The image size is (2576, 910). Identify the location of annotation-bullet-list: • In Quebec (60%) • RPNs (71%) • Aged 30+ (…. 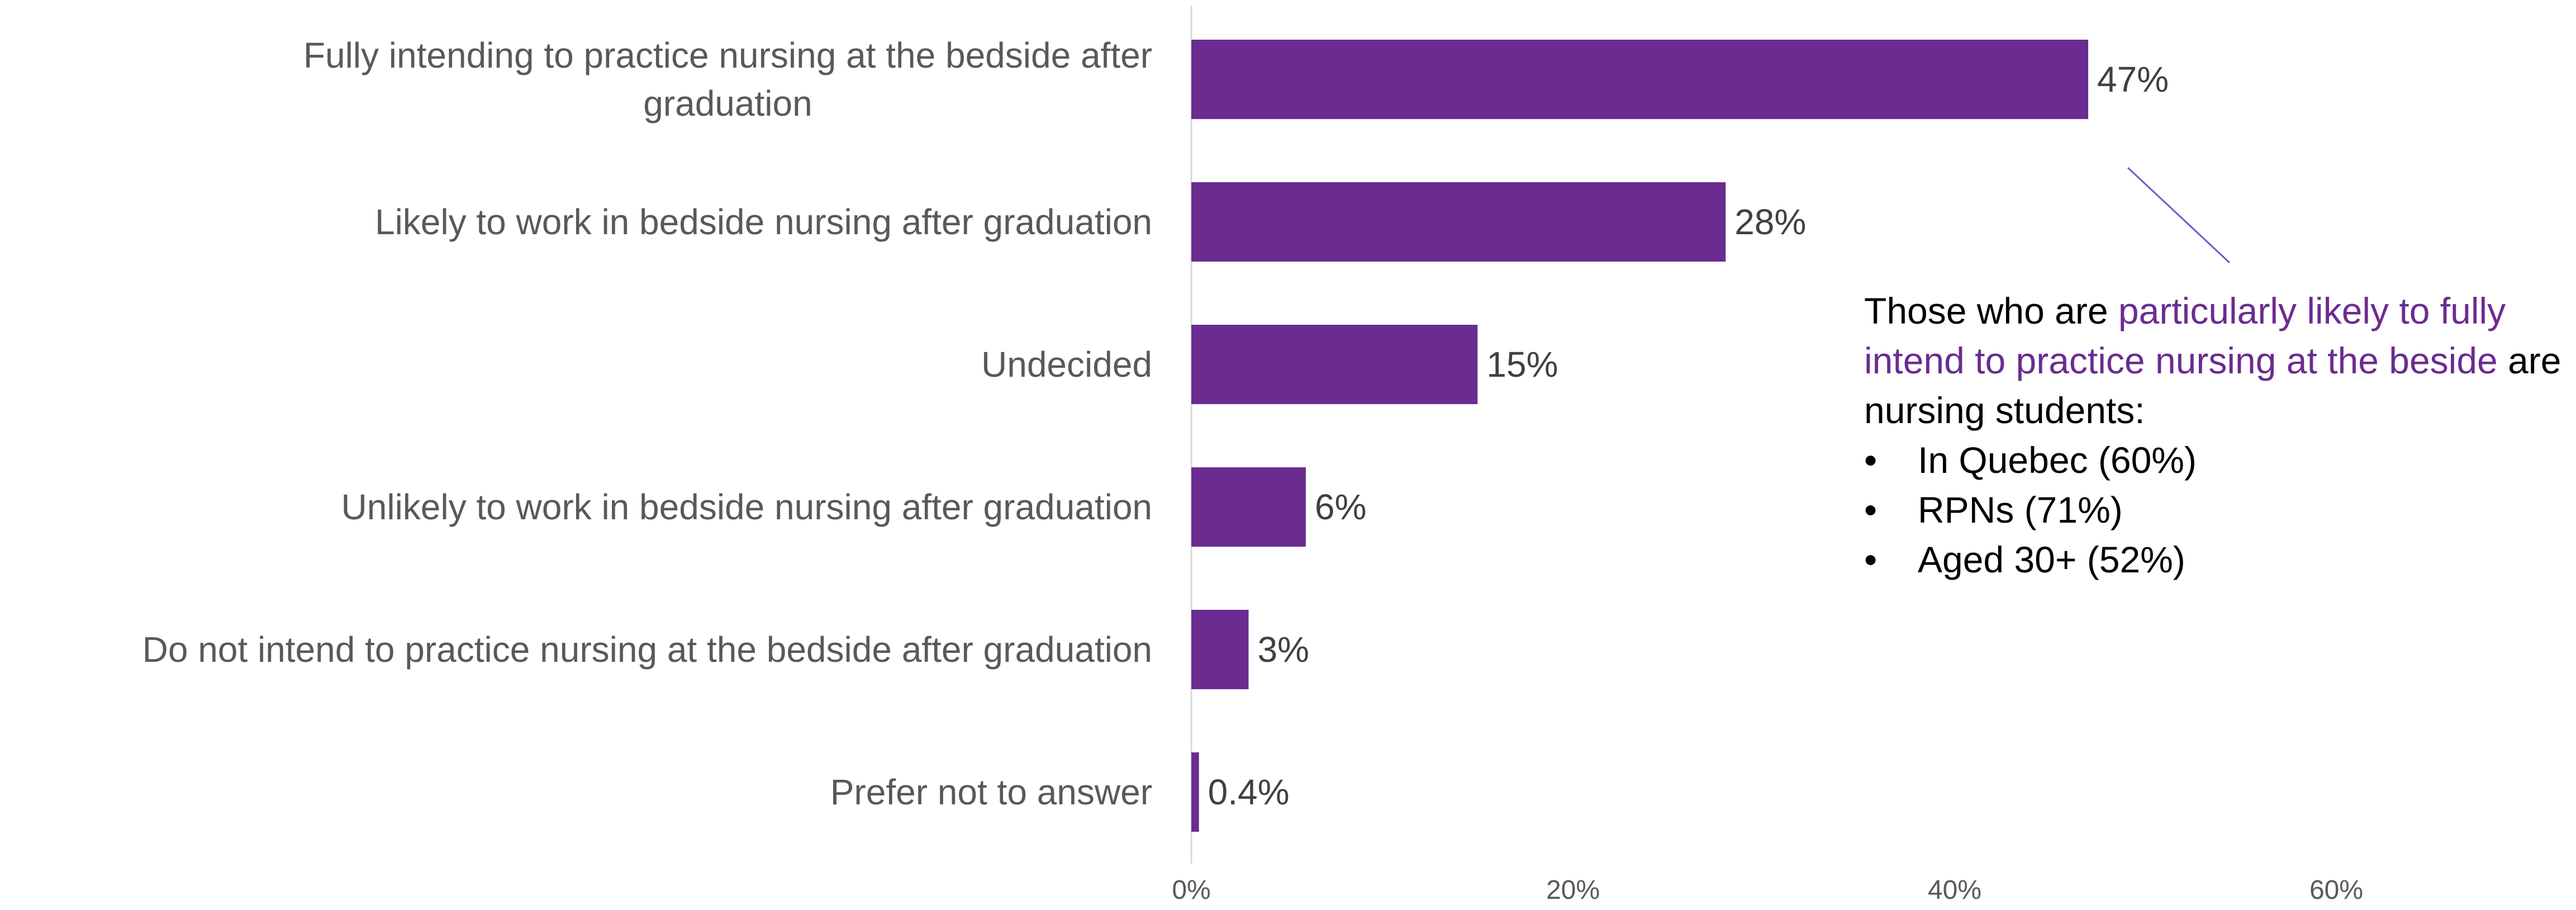
(2219, 510).